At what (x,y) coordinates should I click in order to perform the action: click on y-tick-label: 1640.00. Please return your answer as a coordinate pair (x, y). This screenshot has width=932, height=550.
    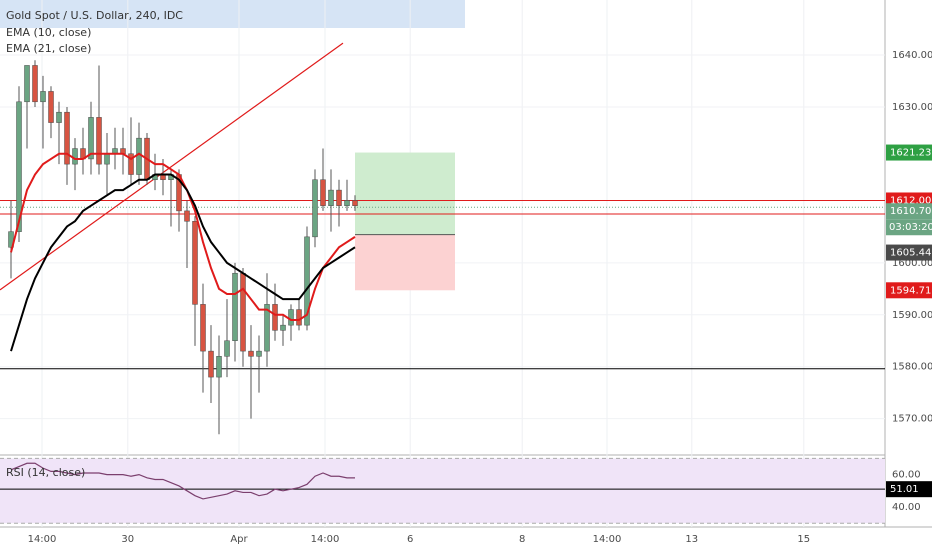
    Looking at the image, I should click on (912, 55).